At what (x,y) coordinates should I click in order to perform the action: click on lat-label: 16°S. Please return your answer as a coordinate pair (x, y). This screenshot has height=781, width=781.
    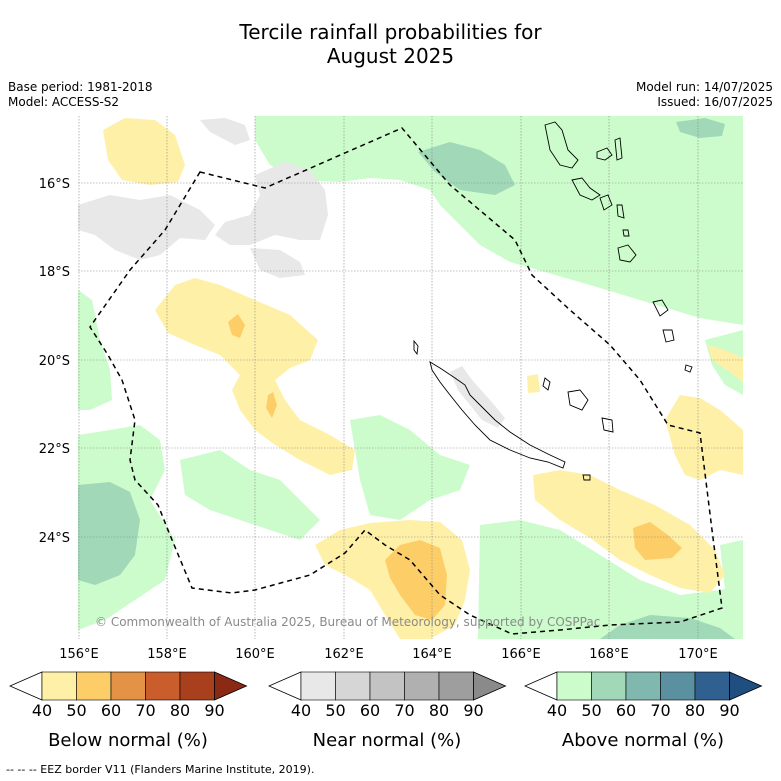
    Looking at the image, I should click on (54, 184).